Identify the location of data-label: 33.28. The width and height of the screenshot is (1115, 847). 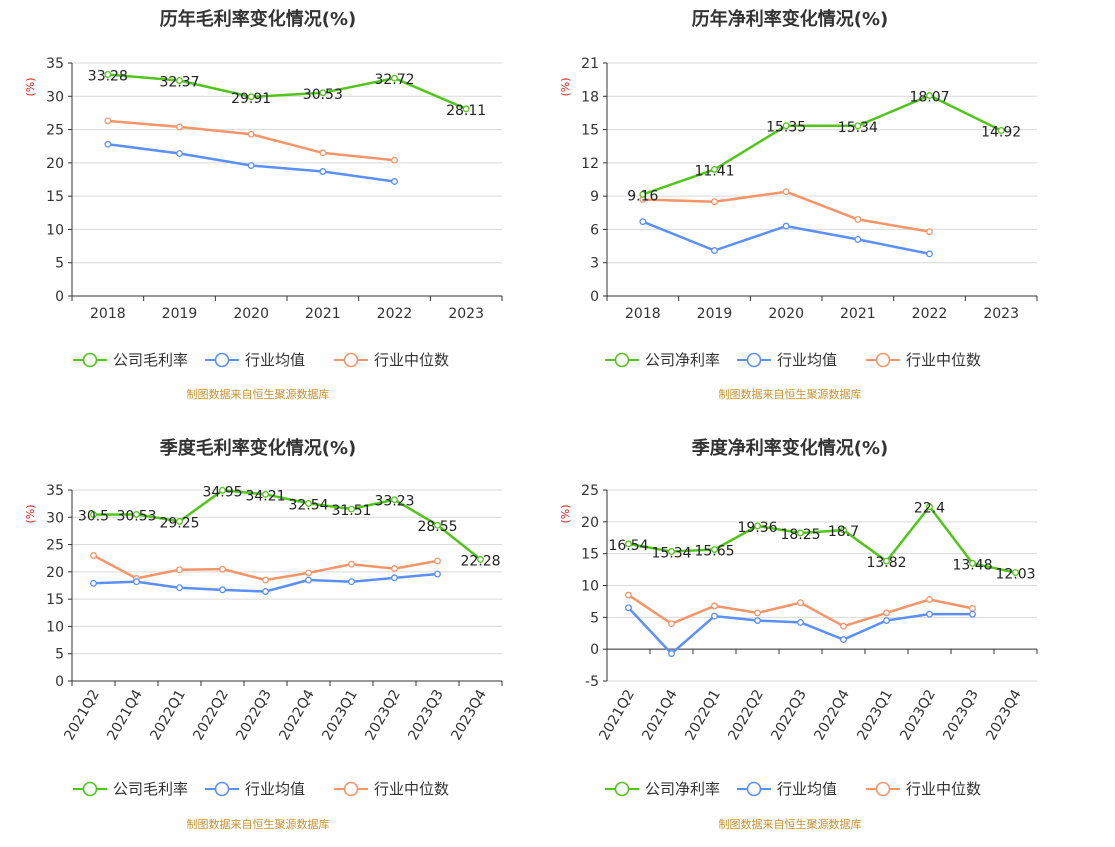
(108, 76).